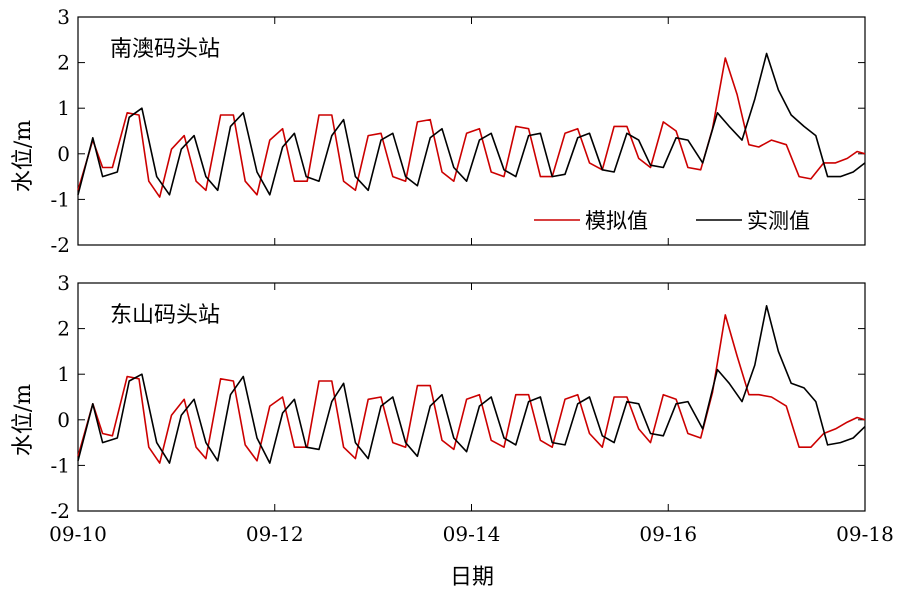  What do you see at coordinates (165, 315) in the screenshot?
I see `station-label: 东山码头站` at bounding box center [165, 315].